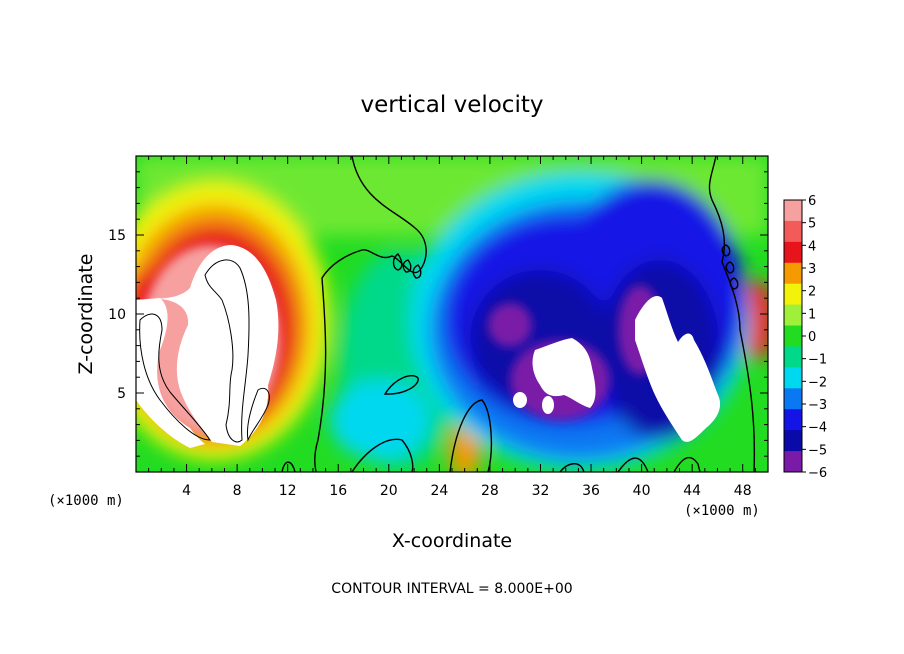 This screenshot has width=904, height=654. Describe the element at coordinates (121, 394) in the screenshot. I see `y-tick-label: 5` at that location.